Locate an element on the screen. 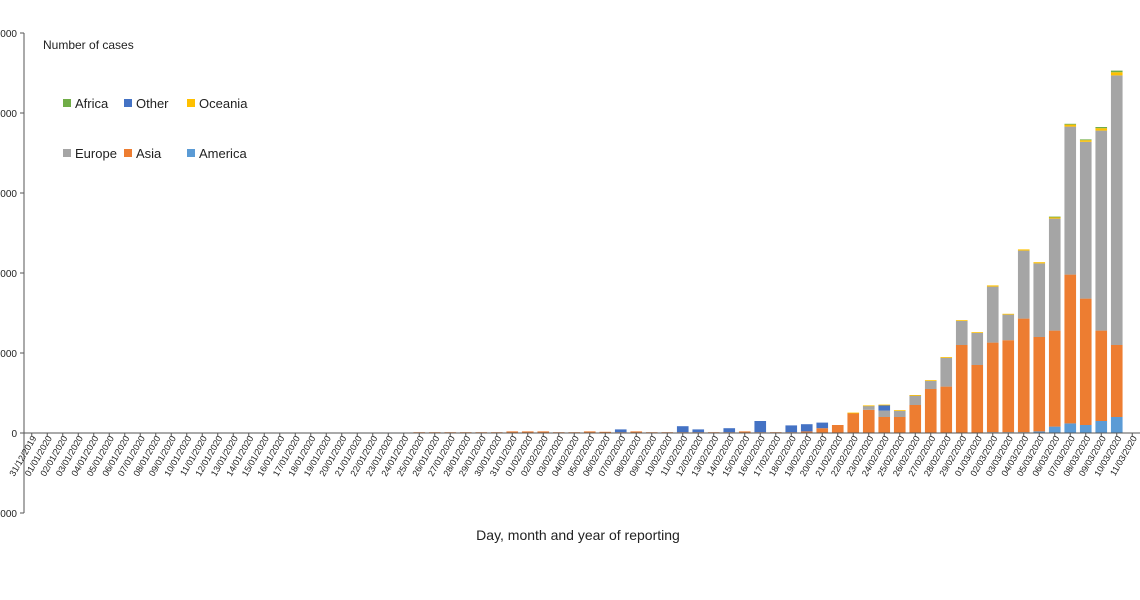 This screenshot has height=600, width=1140. y-tick-label: 5000 is located at coordinates (8, 34).